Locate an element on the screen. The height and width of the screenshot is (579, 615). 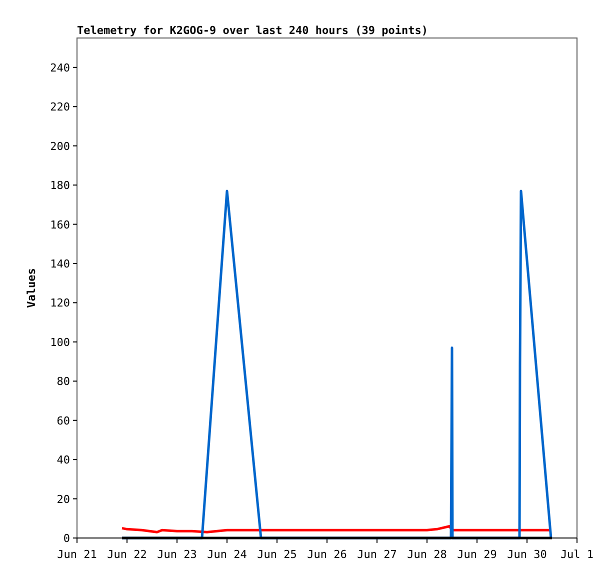
y-tick-label: 240 is located at coordinates (60, 67).